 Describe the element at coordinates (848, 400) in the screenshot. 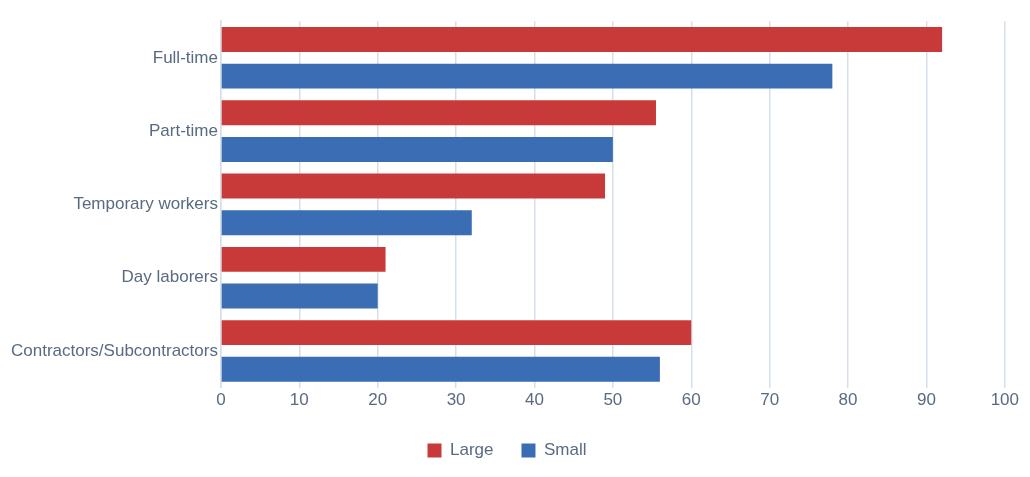

I see `x-tick-label: 80` at that location.